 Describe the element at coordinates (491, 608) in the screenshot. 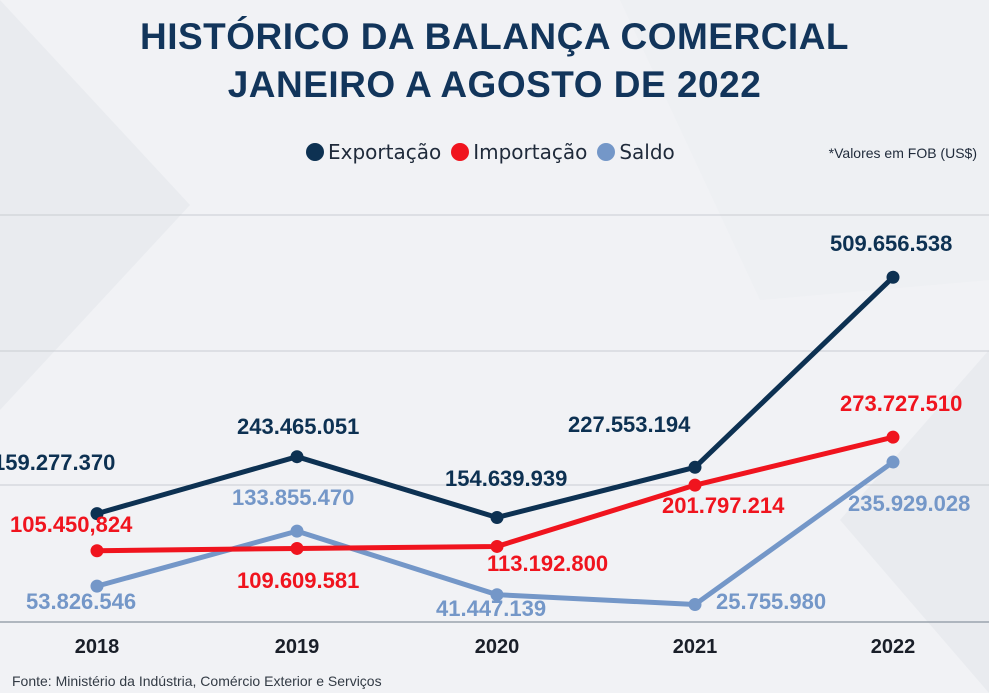

I see `data-label: 41.447.139` at that location.